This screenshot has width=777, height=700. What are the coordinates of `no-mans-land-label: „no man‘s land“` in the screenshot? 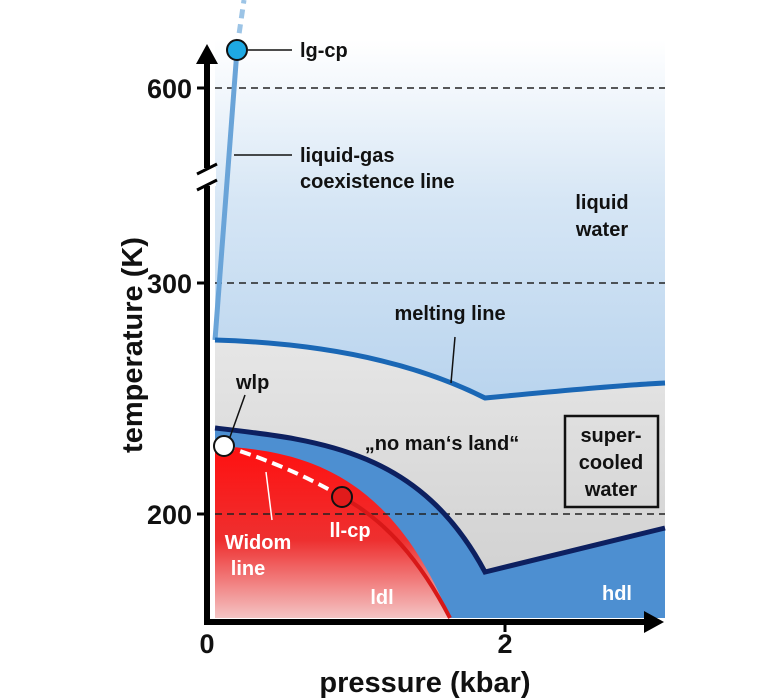 It's located at (442, 444).